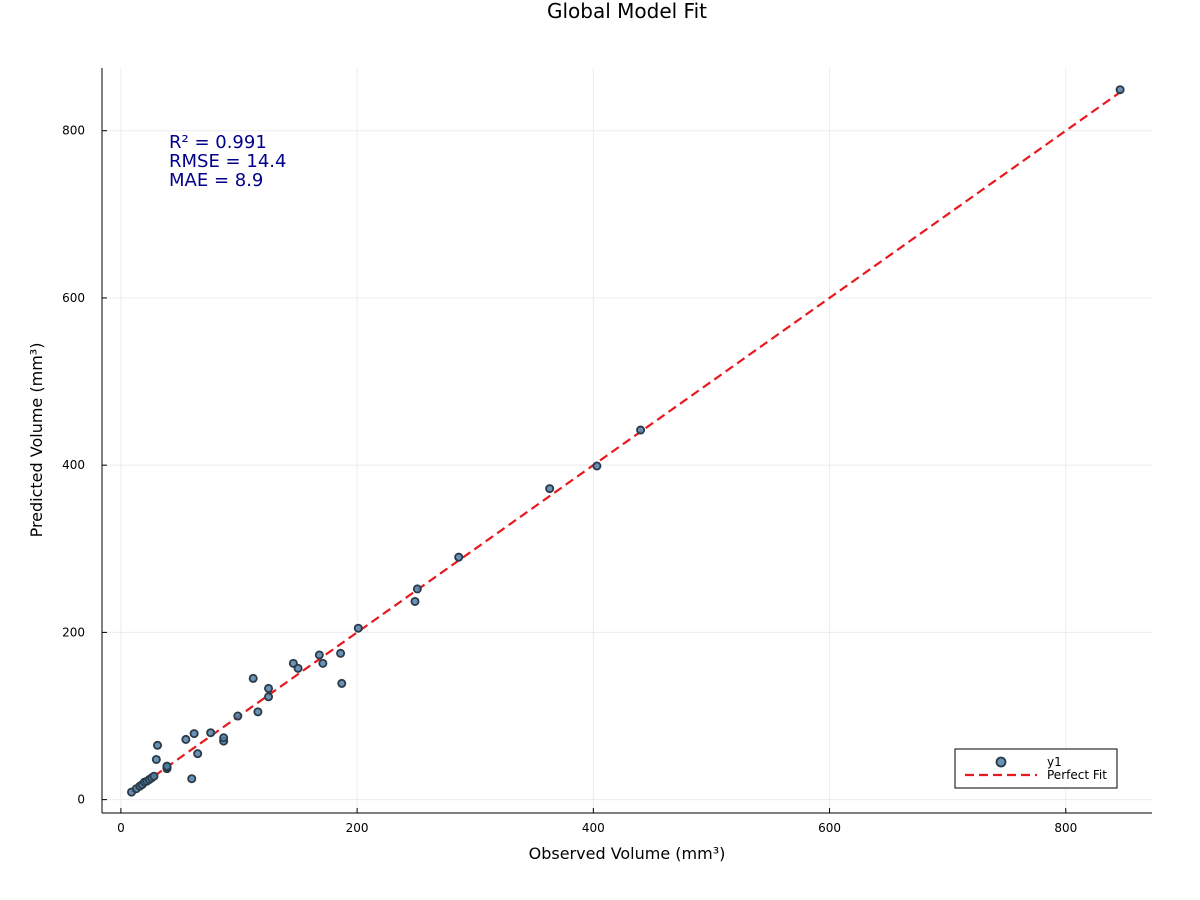  Describe the element at coordinates (73, 131) in the screenshot. I see `y-tick-label: 800` at that location.